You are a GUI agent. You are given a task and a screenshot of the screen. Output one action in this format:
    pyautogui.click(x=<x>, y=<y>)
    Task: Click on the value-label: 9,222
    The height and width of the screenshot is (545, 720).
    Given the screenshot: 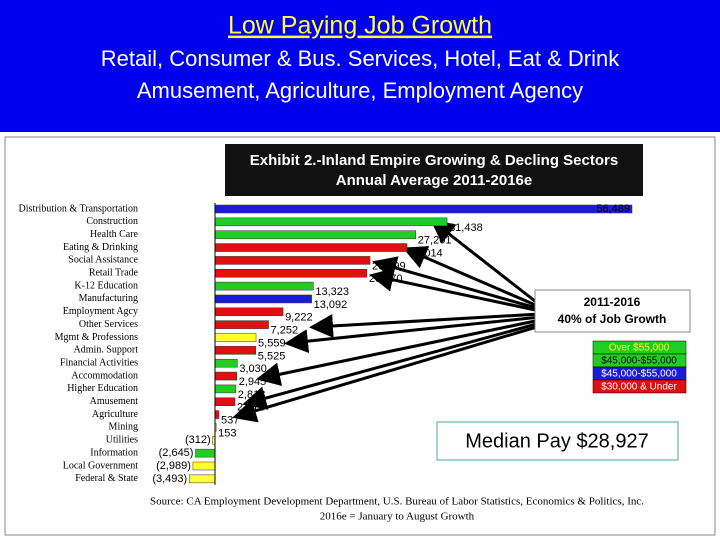 What is the action you would take?
    pyautogui.click(x=299, y=318)
    